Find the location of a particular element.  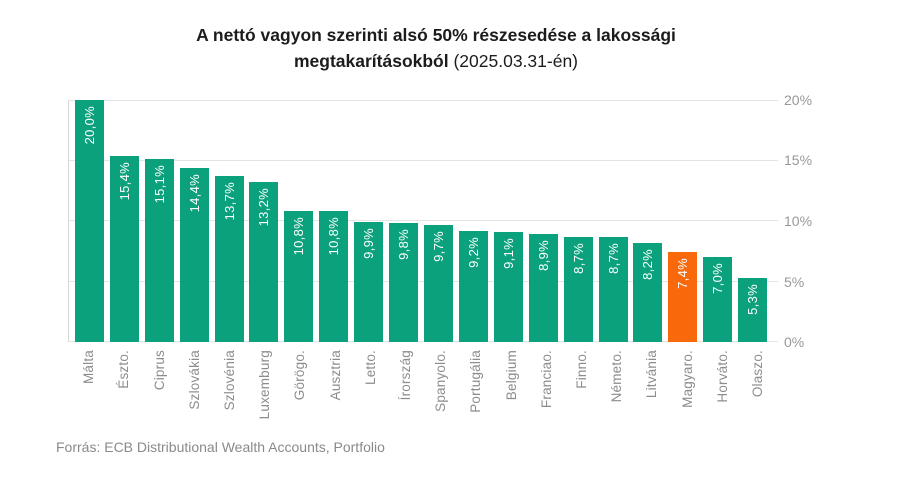

x-axis-label: Málta is located at coordinates (89, 367).